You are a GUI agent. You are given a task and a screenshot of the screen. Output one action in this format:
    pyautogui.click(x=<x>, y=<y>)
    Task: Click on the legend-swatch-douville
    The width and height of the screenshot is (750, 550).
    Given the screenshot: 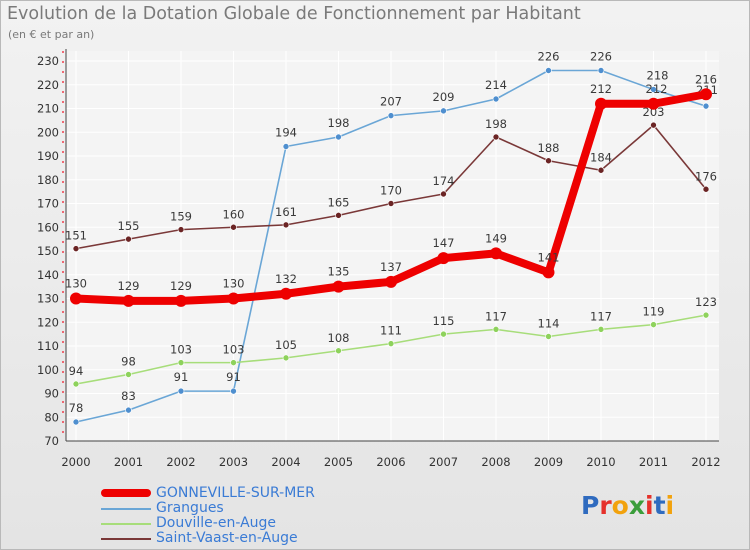 What is the action you would take?
    pyautogui.click(x=126, y=524)
    